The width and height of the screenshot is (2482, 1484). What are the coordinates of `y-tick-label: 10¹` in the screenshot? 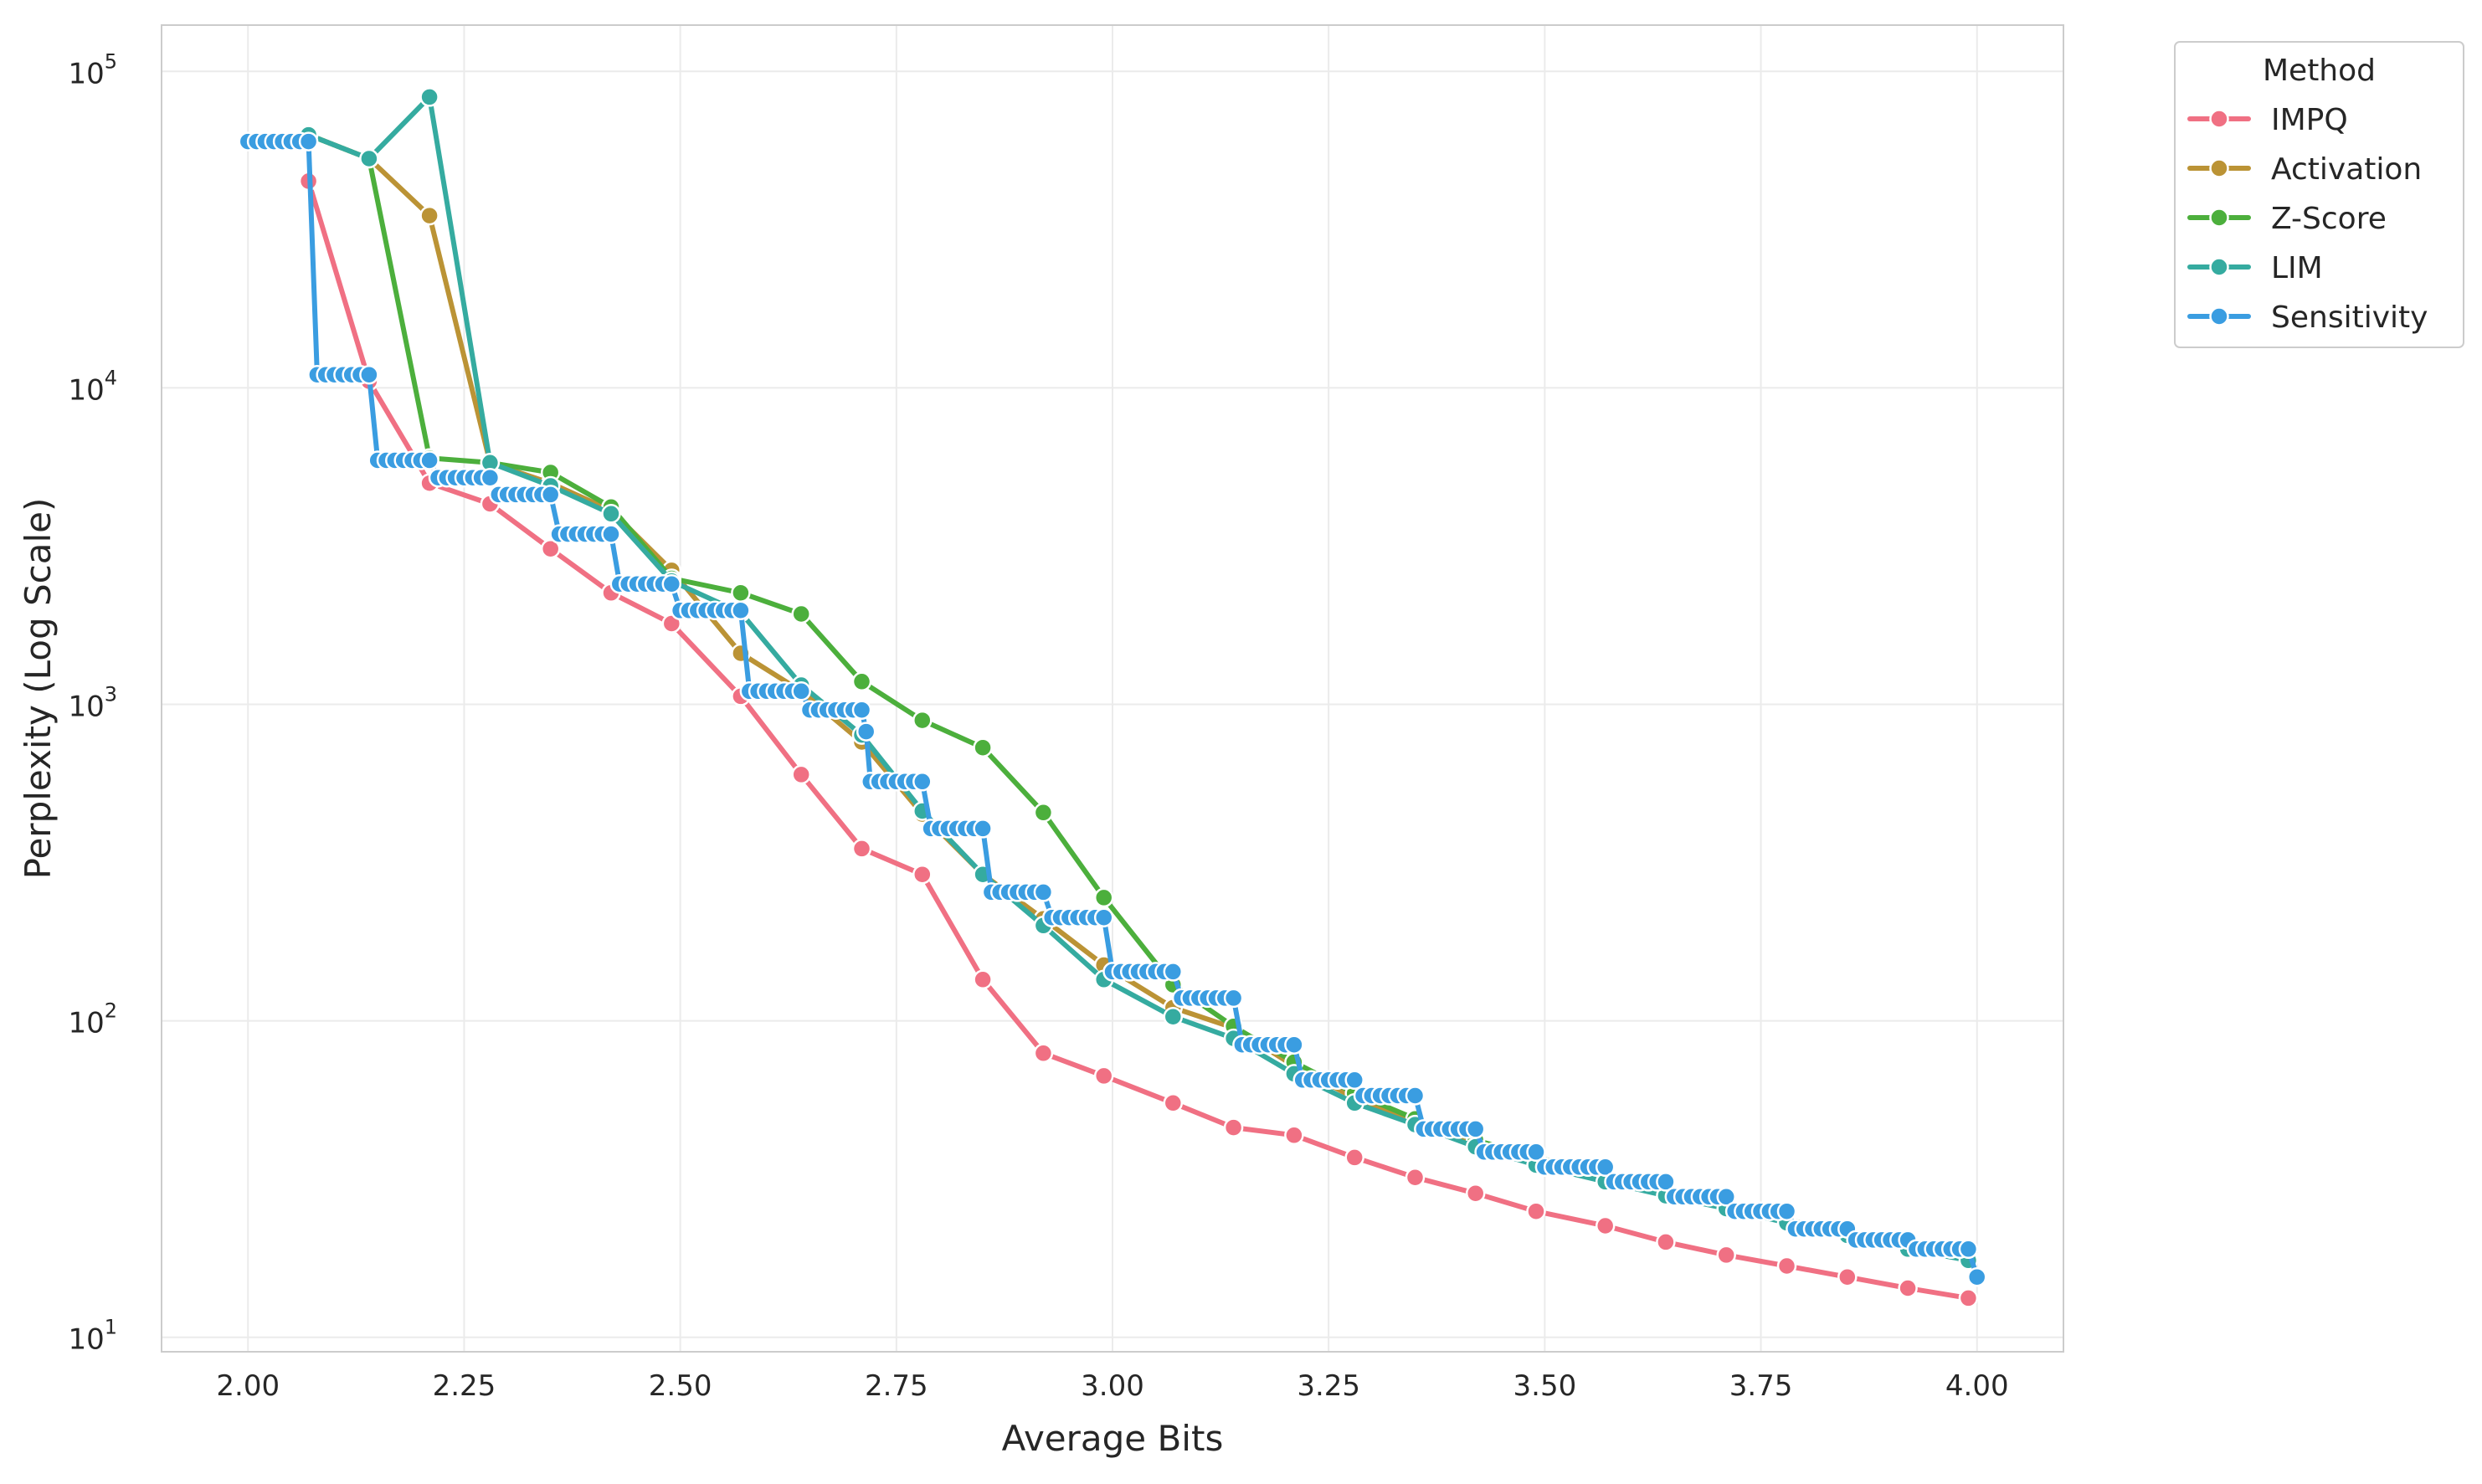 It's located at (92, 1337).